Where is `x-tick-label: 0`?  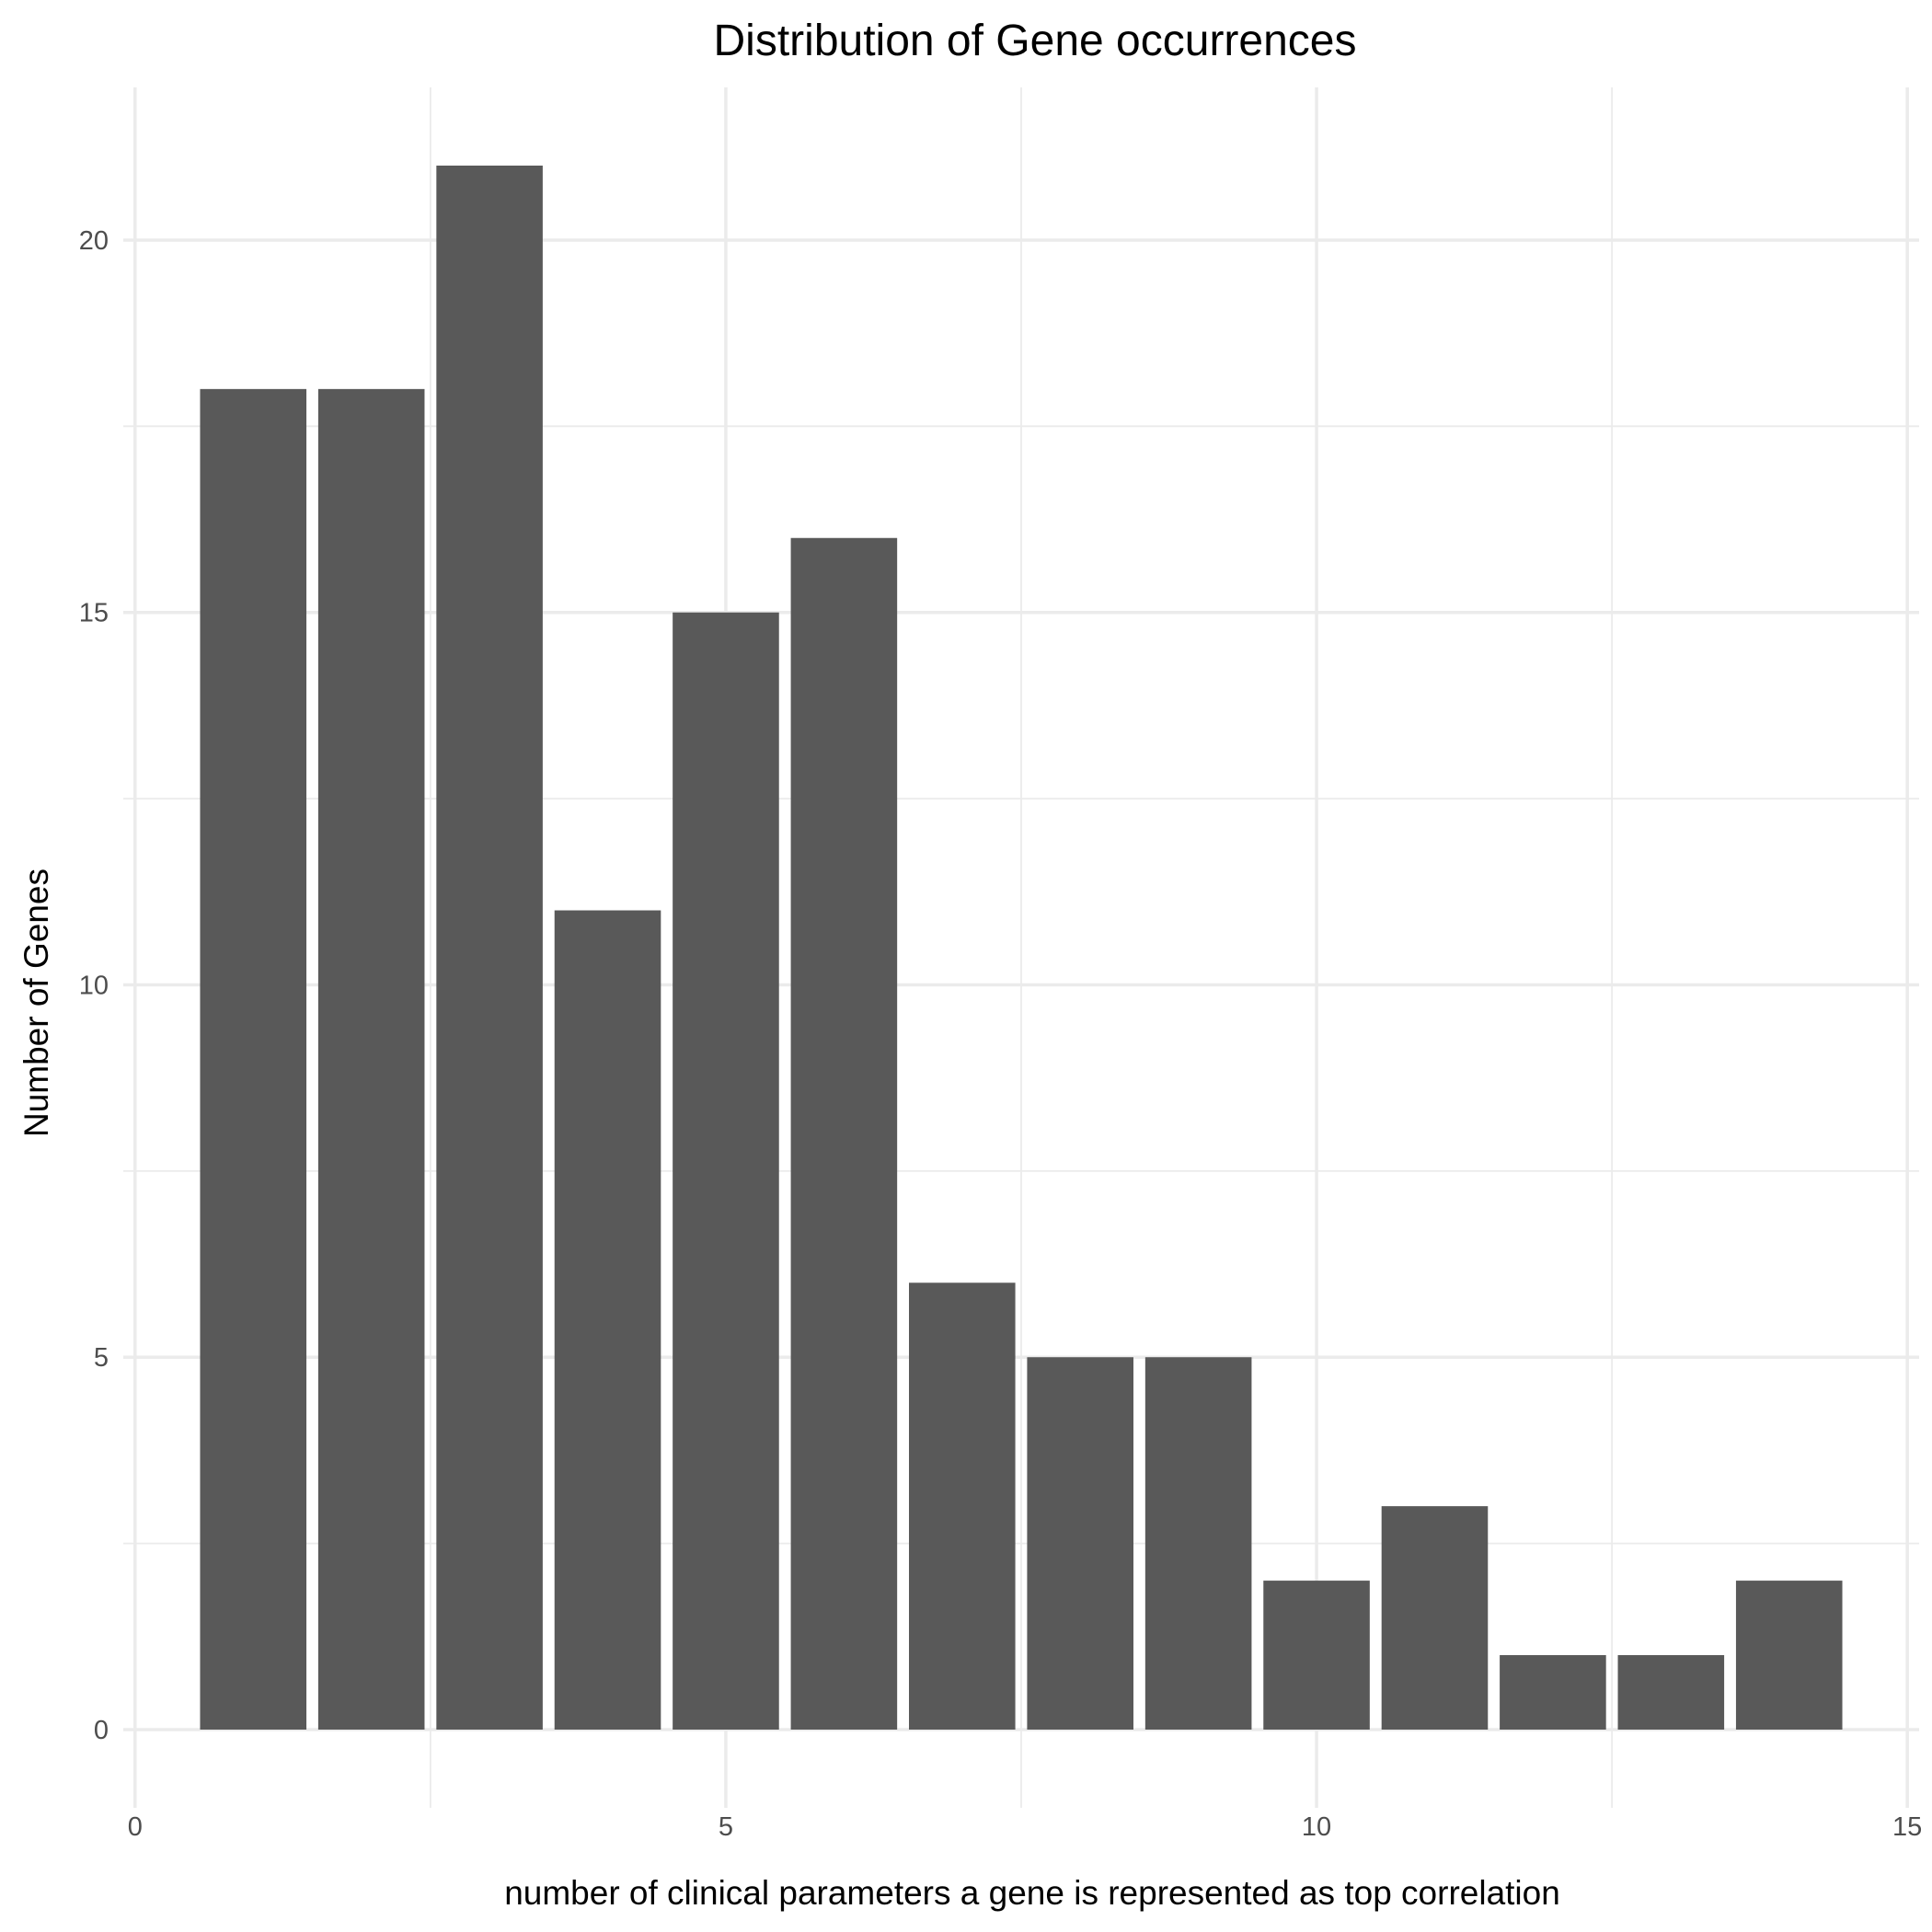 x-tick-label: 0 is located at coordinates (135, 1827).